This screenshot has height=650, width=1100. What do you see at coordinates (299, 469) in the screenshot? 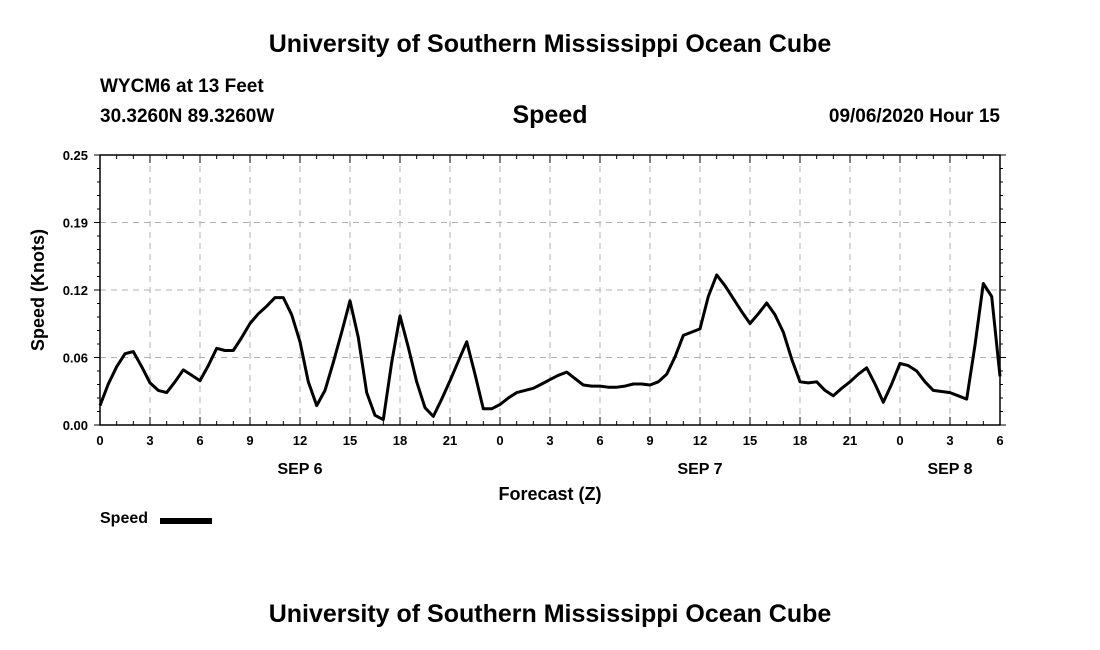
I see `date-label: SEP 6` at bounding box center [299, 469].